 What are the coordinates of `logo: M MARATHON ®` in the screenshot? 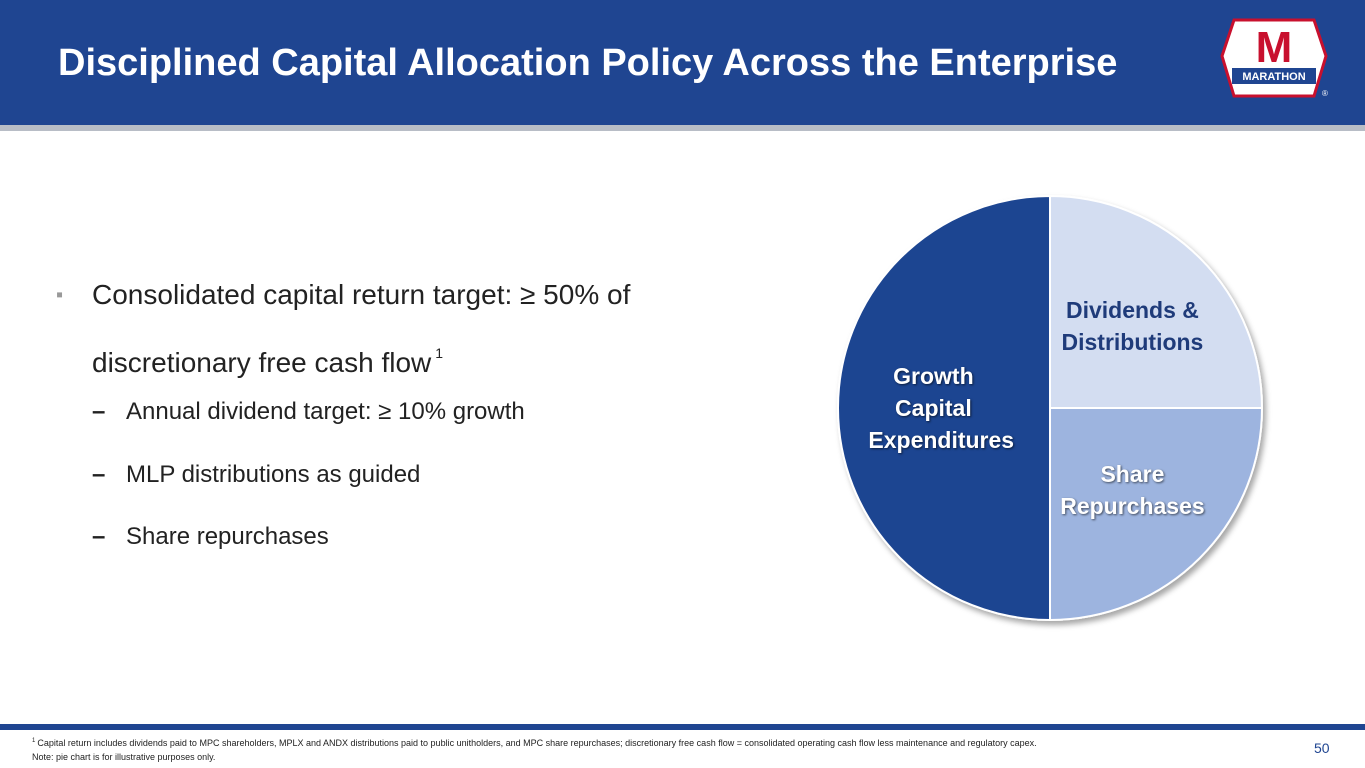 It's located at (1274, 58).